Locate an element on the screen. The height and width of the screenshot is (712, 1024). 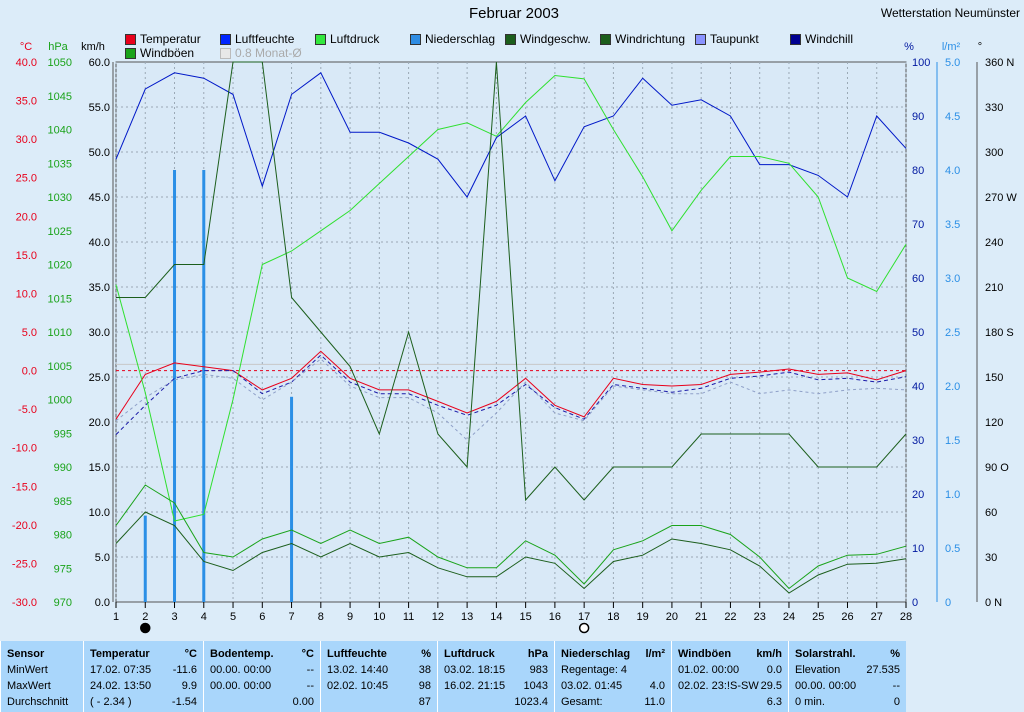
new-moon-icon is located at coordinates (145, 628).